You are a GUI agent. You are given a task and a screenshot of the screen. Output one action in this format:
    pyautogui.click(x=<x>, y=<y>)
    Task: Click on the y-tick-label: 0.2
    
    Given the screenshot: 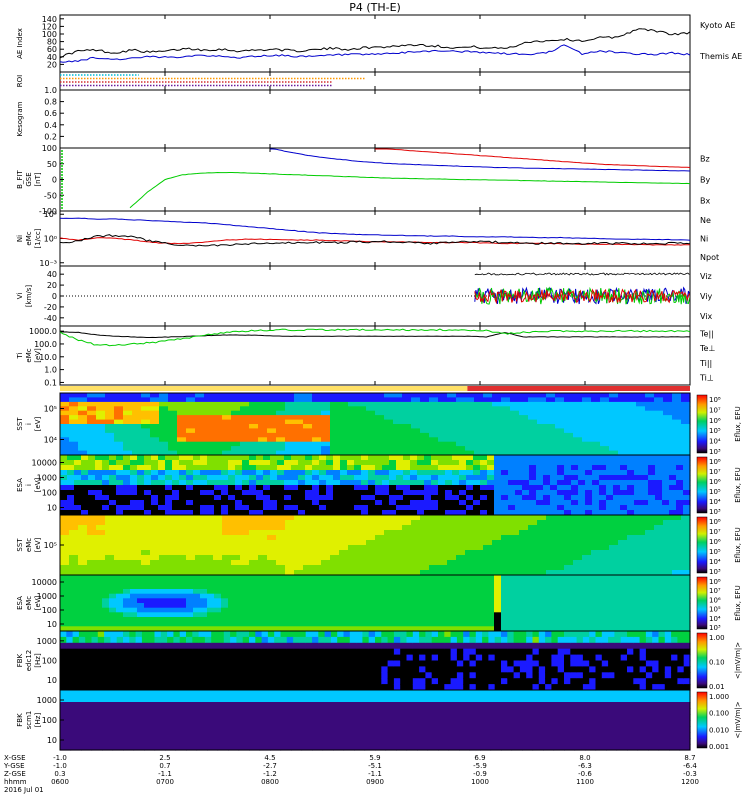 What is the action you would take?
    pyautogui.click(x=50, y=136)
    